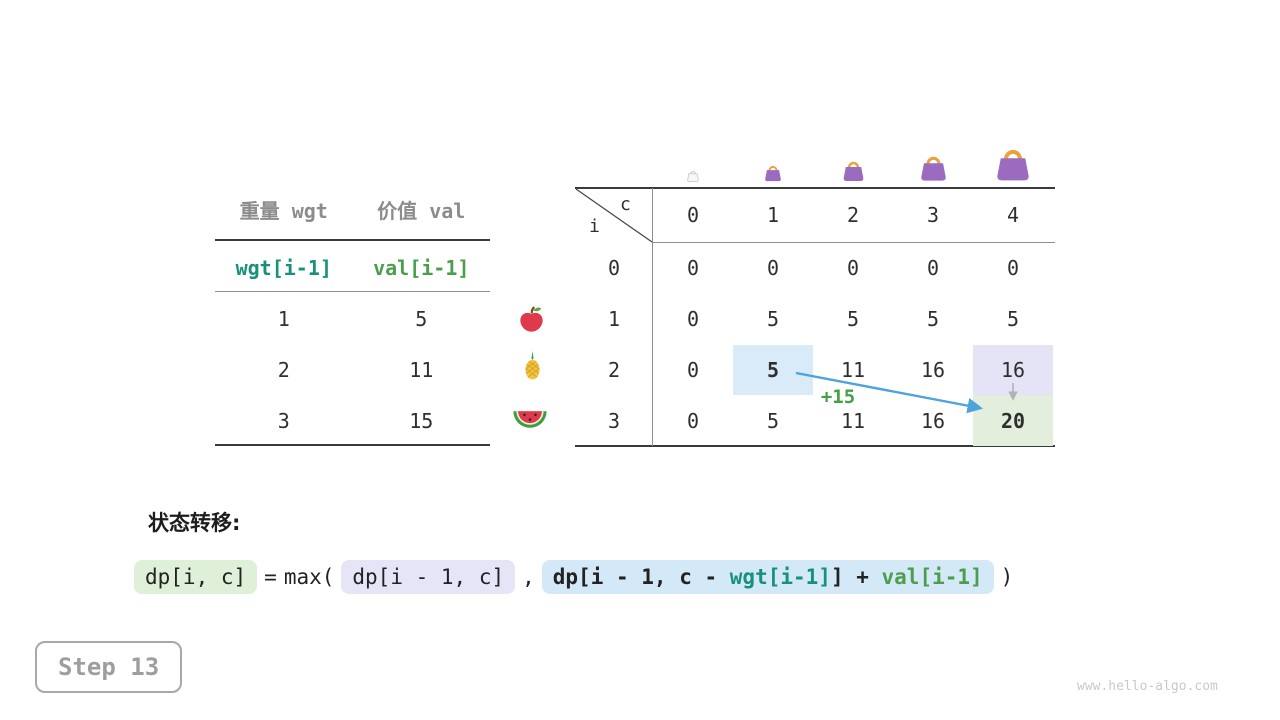 This screenshot has width=1280, height=720. I want to click on dp-table-header-rule, so click(854, 242).